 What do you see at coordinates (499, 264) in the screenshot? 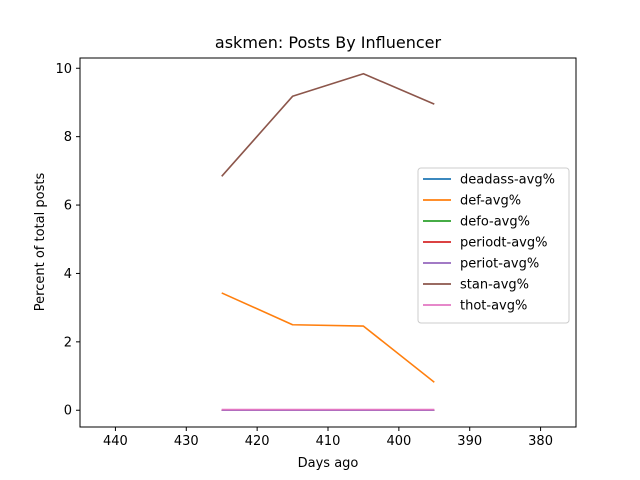
I see `legend-label: periot-avg%` at bounding box center [499, 264].